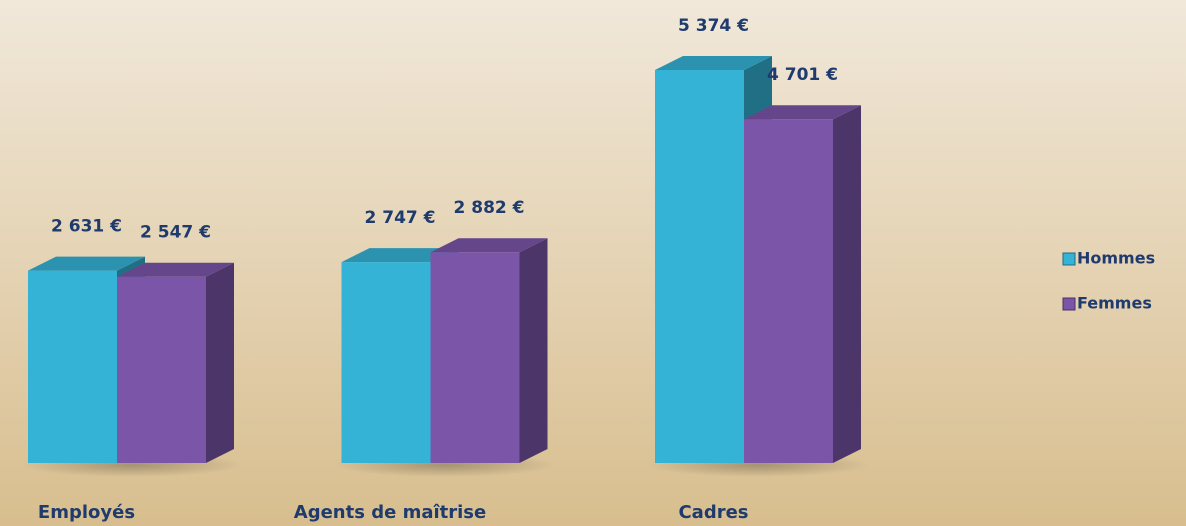 Image resolution: width=1186 pixels, height=526 pixels. What do you see at coordinates (802, 75) in the screenshot?
I see `value-label: 4 701 €` at bounding box center [802, 75].